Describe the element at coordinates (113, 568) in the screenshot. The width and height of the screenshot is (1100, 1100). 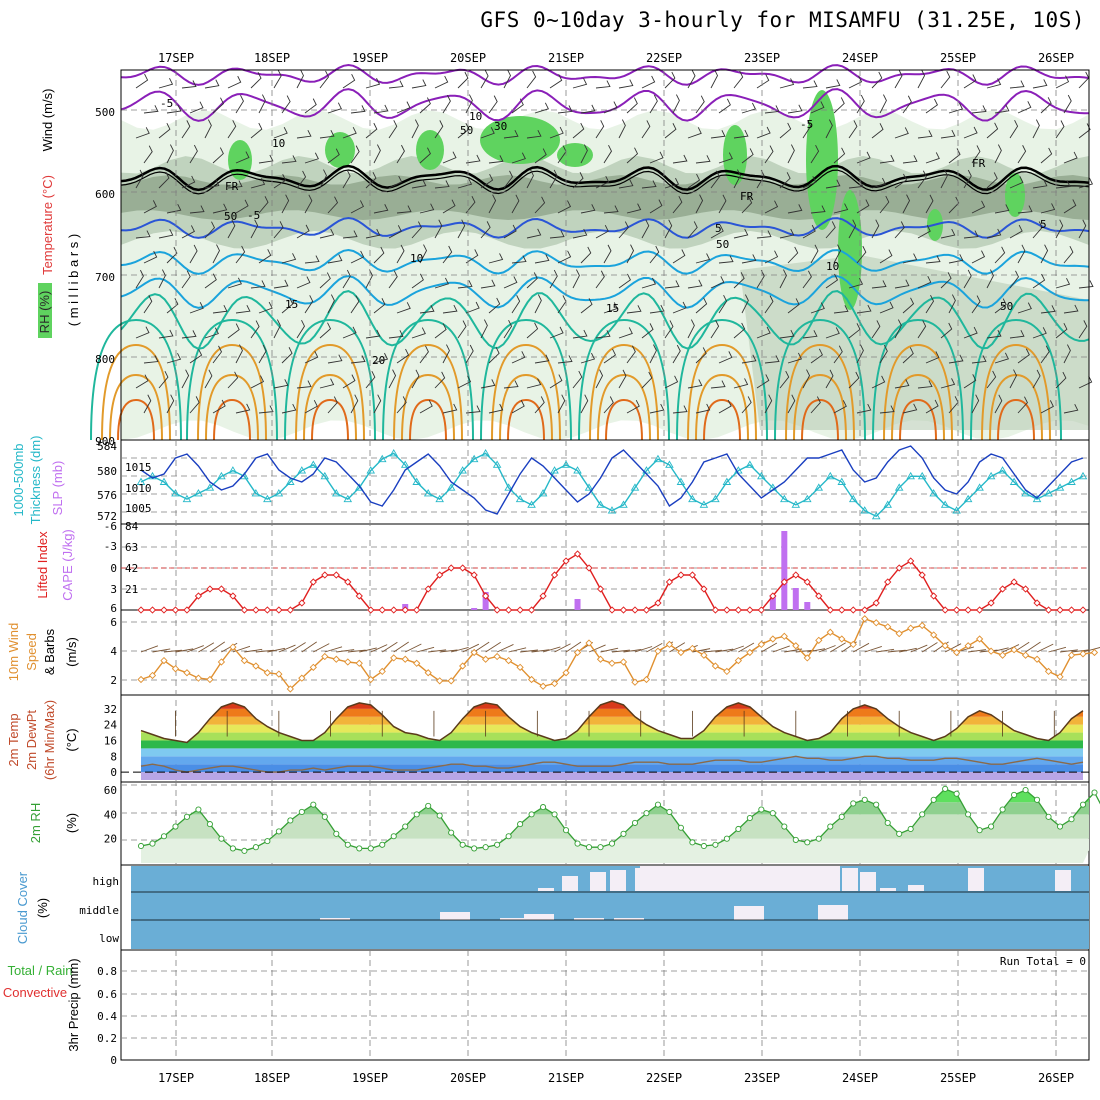
I see `li-tick-label: 0` at that location.